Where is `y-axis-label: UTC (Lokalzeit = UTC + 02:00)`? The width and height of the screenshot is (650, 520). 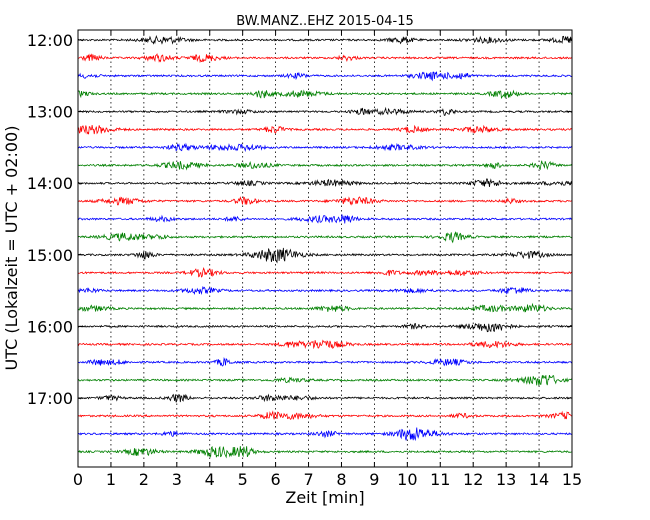 y-axis-label: UTC (Lokalzeit = UTC + 02:00) is located at coordinates (11, 248).